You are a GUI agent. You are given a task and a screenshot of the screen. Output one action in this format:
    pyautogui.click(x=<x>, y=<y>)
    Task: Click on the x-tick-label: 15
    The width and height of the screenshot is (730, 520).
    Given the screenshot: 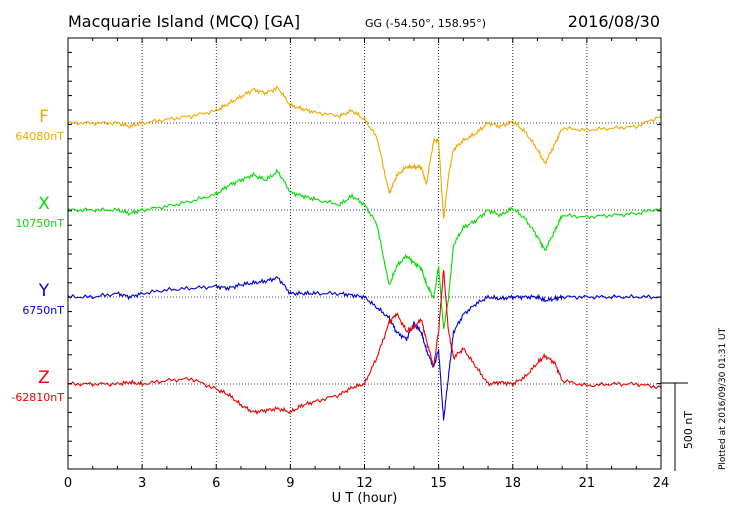 What is the action you would take?
    pyautogui.click(x=438, y=483)
    